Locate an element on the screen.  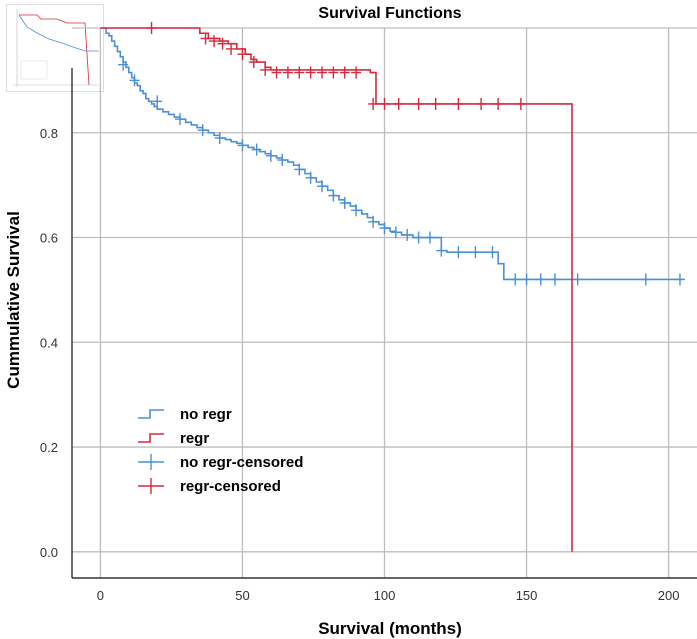
chart-thumbnail is located at coordinates (55, 48).